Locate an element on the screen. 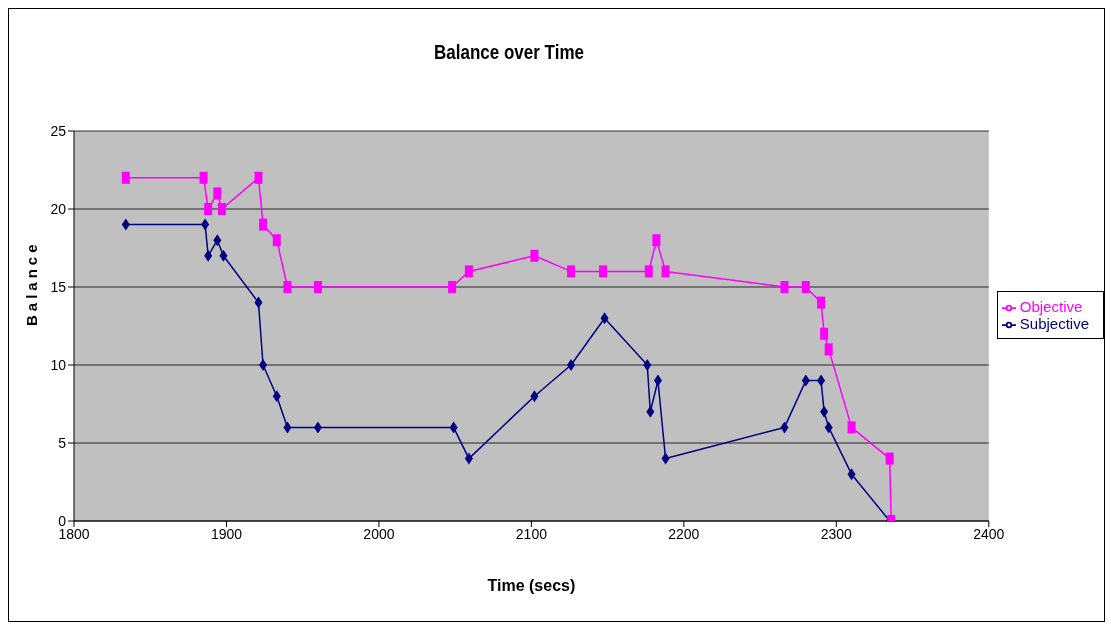 This screenshot has width=1111, height=628. x-tick-label: 2200 is located at coordinates (684, 533).